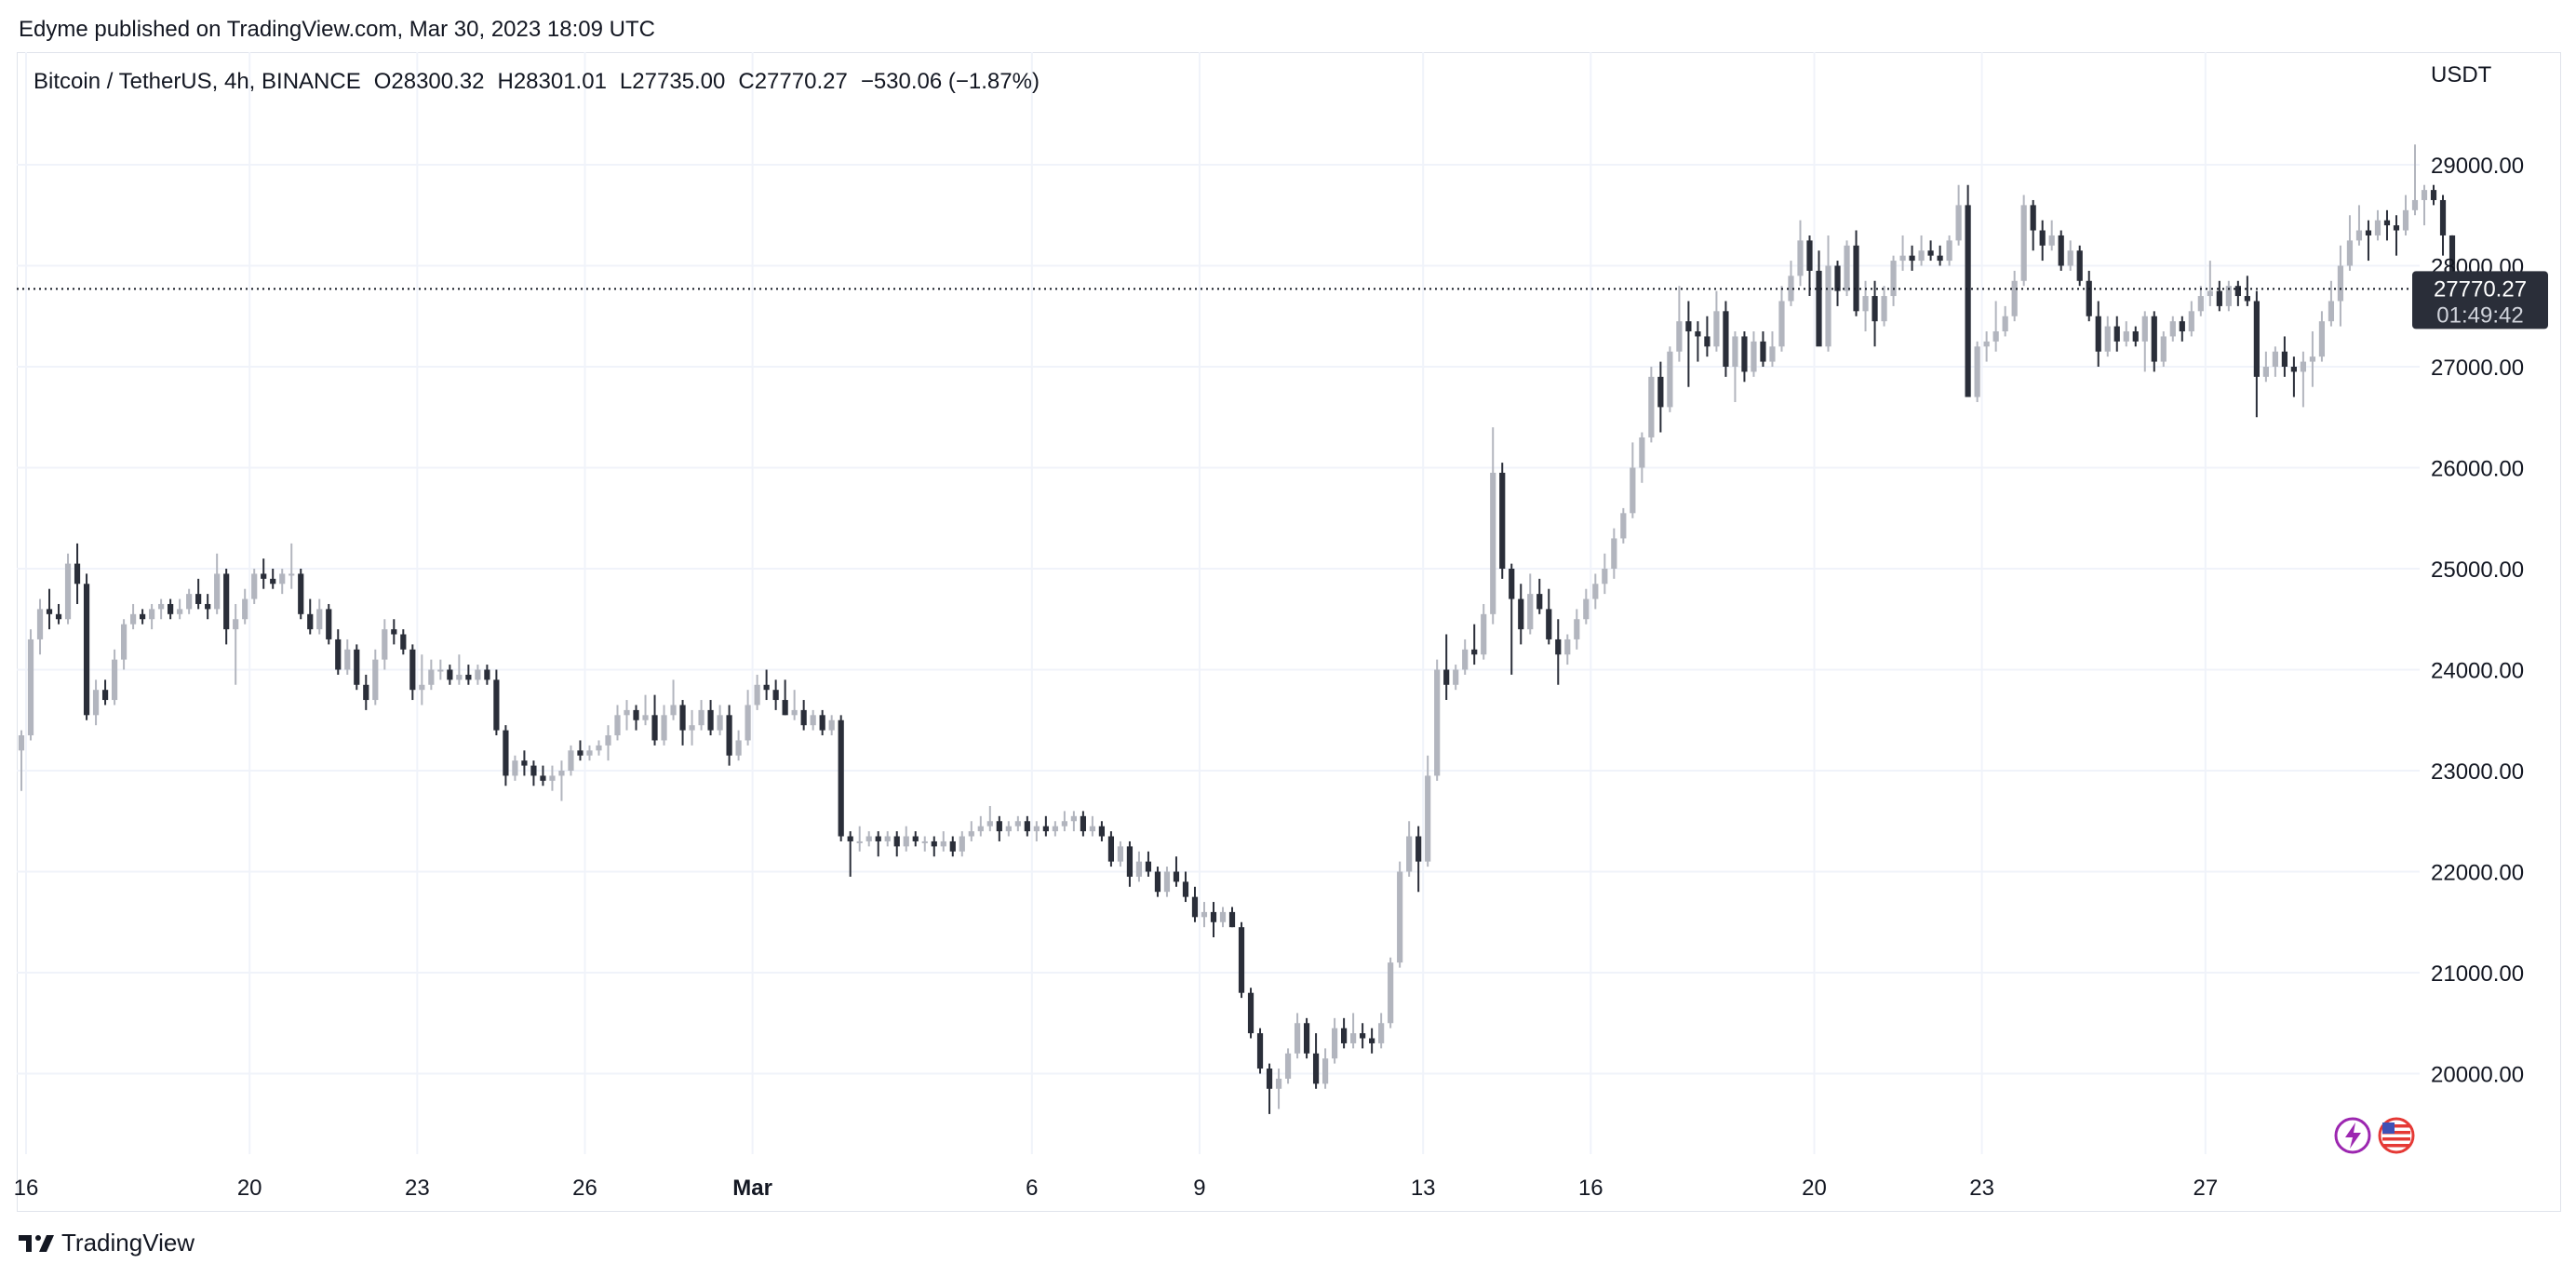  Describe the element at coordinates (2477, 166) in the screenshot. I see `y-tick-label: 29000.00` at that location.